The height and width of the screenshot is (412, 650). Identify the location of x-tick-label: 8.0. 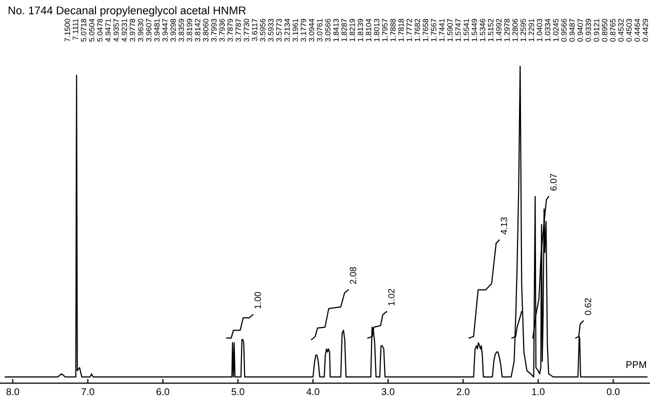
(13, 392).